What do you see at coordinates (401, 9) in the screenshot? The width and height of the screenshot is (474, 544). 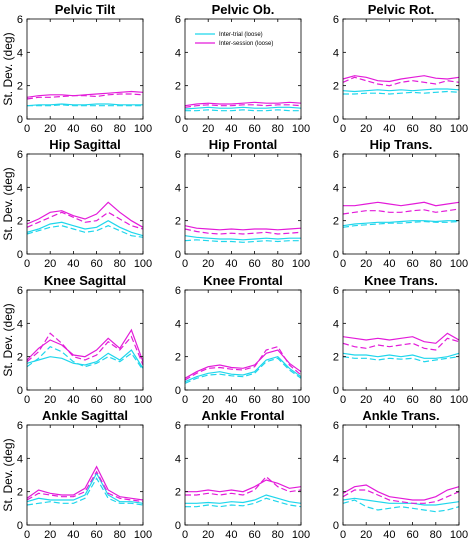 I see `panel-title: Pelvic Rot.` at bounding box center [401, 9].